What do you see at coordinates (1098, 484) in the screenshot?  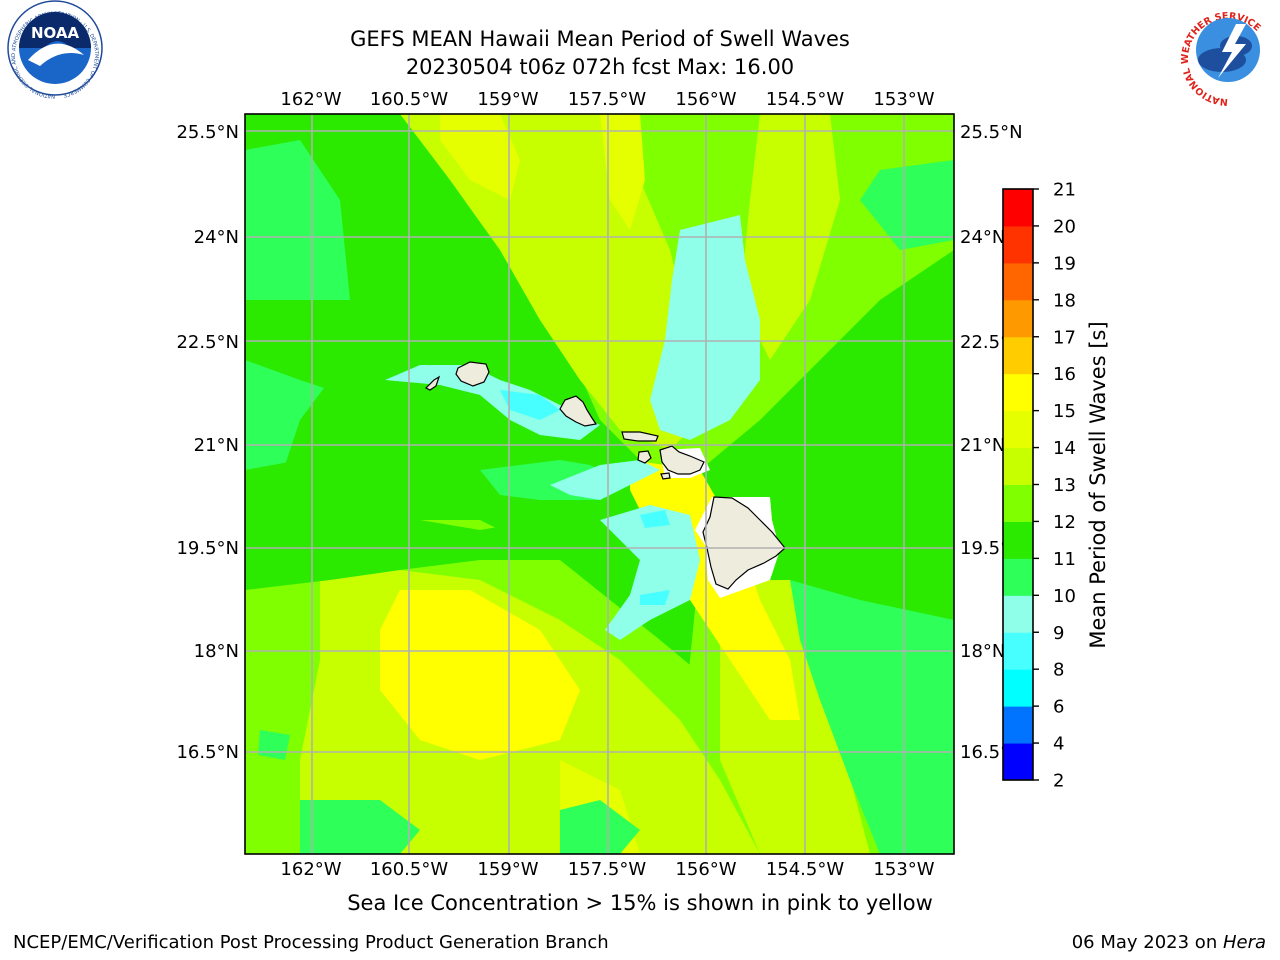 I see `colorbar-label: Mean Period of Swell Waves [s]` at bounding box center [1098, 484].